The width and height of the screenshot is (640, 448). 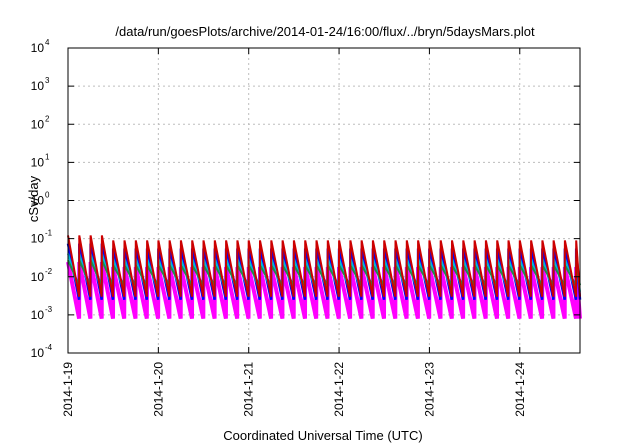 What do you see at coordinates (68, 389) in the screenshot?
I see `x-tick-label: 2014-1-19` at bounding box center [68, 389].